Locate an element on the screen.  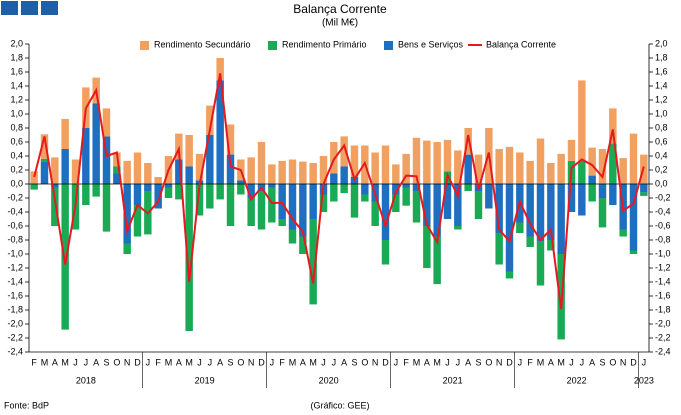
y2-tick-label: 1,6 is located at coordinates (661, 71).